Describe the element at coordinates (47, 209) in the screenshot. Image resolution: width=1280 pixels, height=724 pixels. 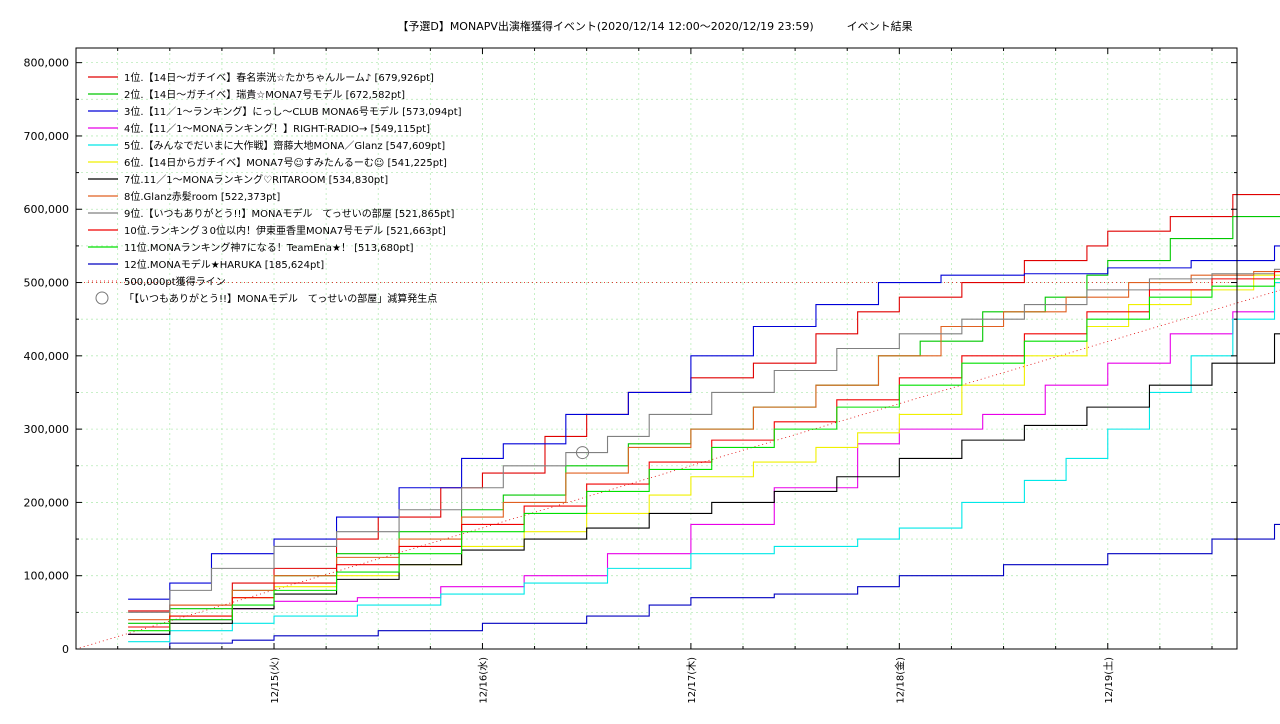
I see `y-tick-label: 600,000` at that location.